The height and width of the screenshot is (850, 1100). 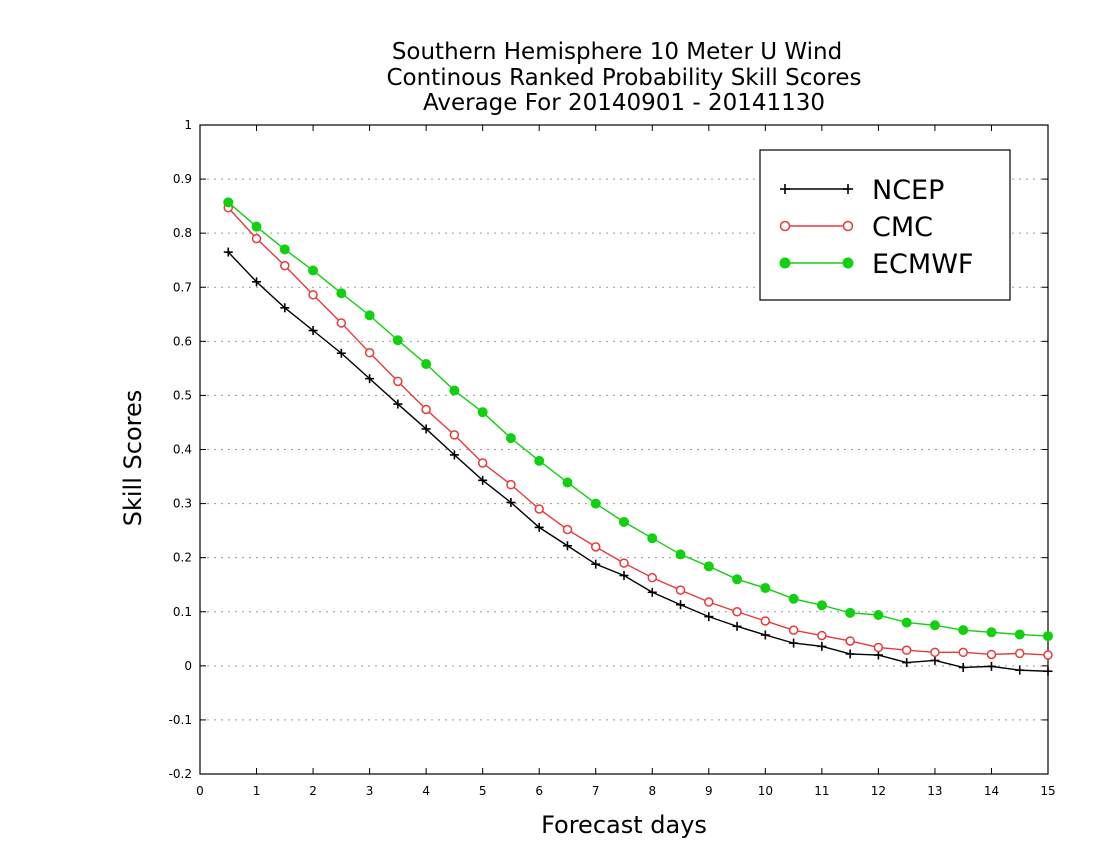 What do you see at coordinates (426, 791) in the screenshot?
I see `x-tick-label: 4` at bounding box center [426, 791].